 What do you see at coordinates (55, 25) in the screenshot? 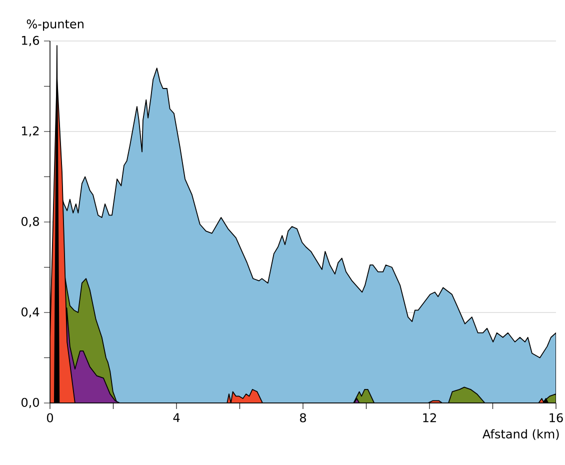
I see `y-axis-title: %-punten` at bounding box center [55, 25].